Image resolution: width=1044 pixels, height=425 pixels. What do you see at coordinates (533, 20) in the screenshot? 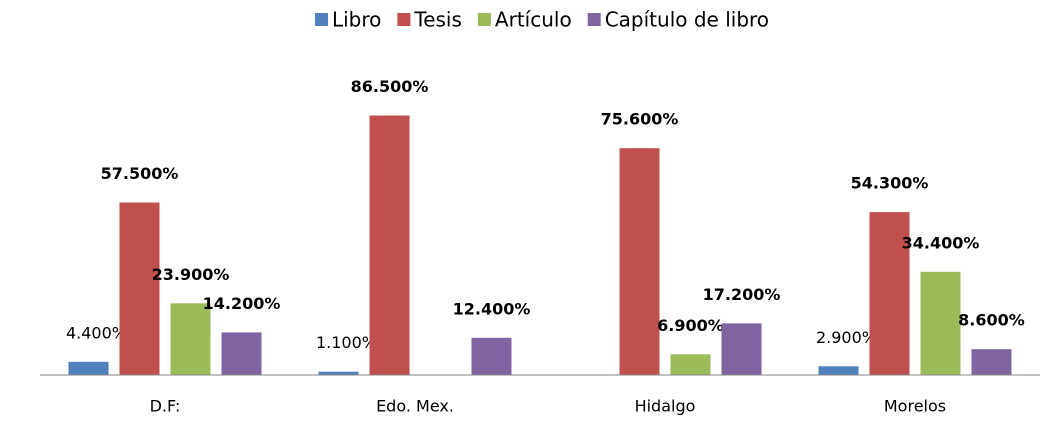
I see `legend-label: Artículo` at bounding box center [533, 20].